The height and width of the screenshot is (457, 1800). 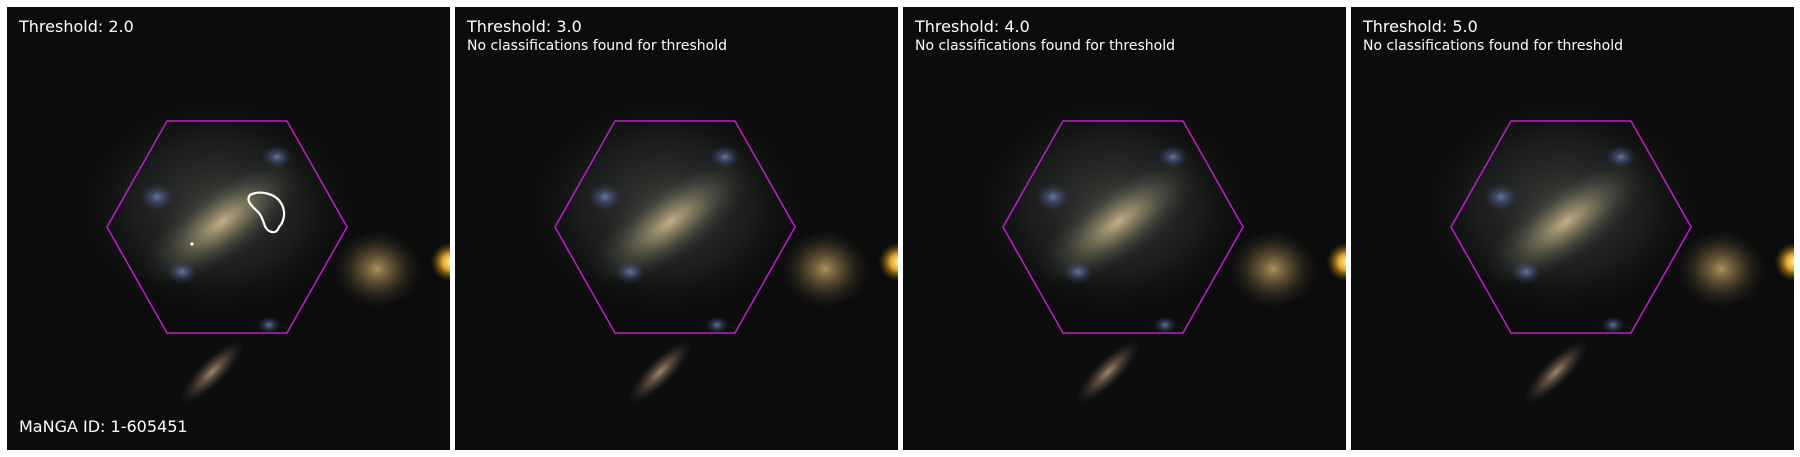 I want to click on threshold-label: Threshold: 4.0, so click(x=972, y=26).